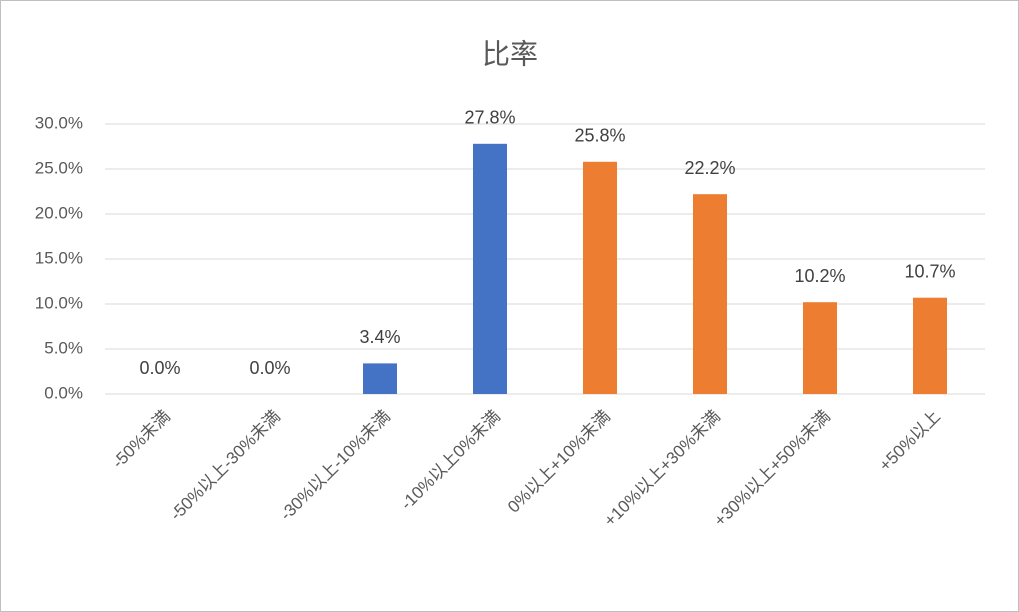 This screenshot has height=612, width=1019. What do you see at coordinates (709, 168) in the screenshot?
I see `value-label: 22.2%` at bounding box center [709, 168].